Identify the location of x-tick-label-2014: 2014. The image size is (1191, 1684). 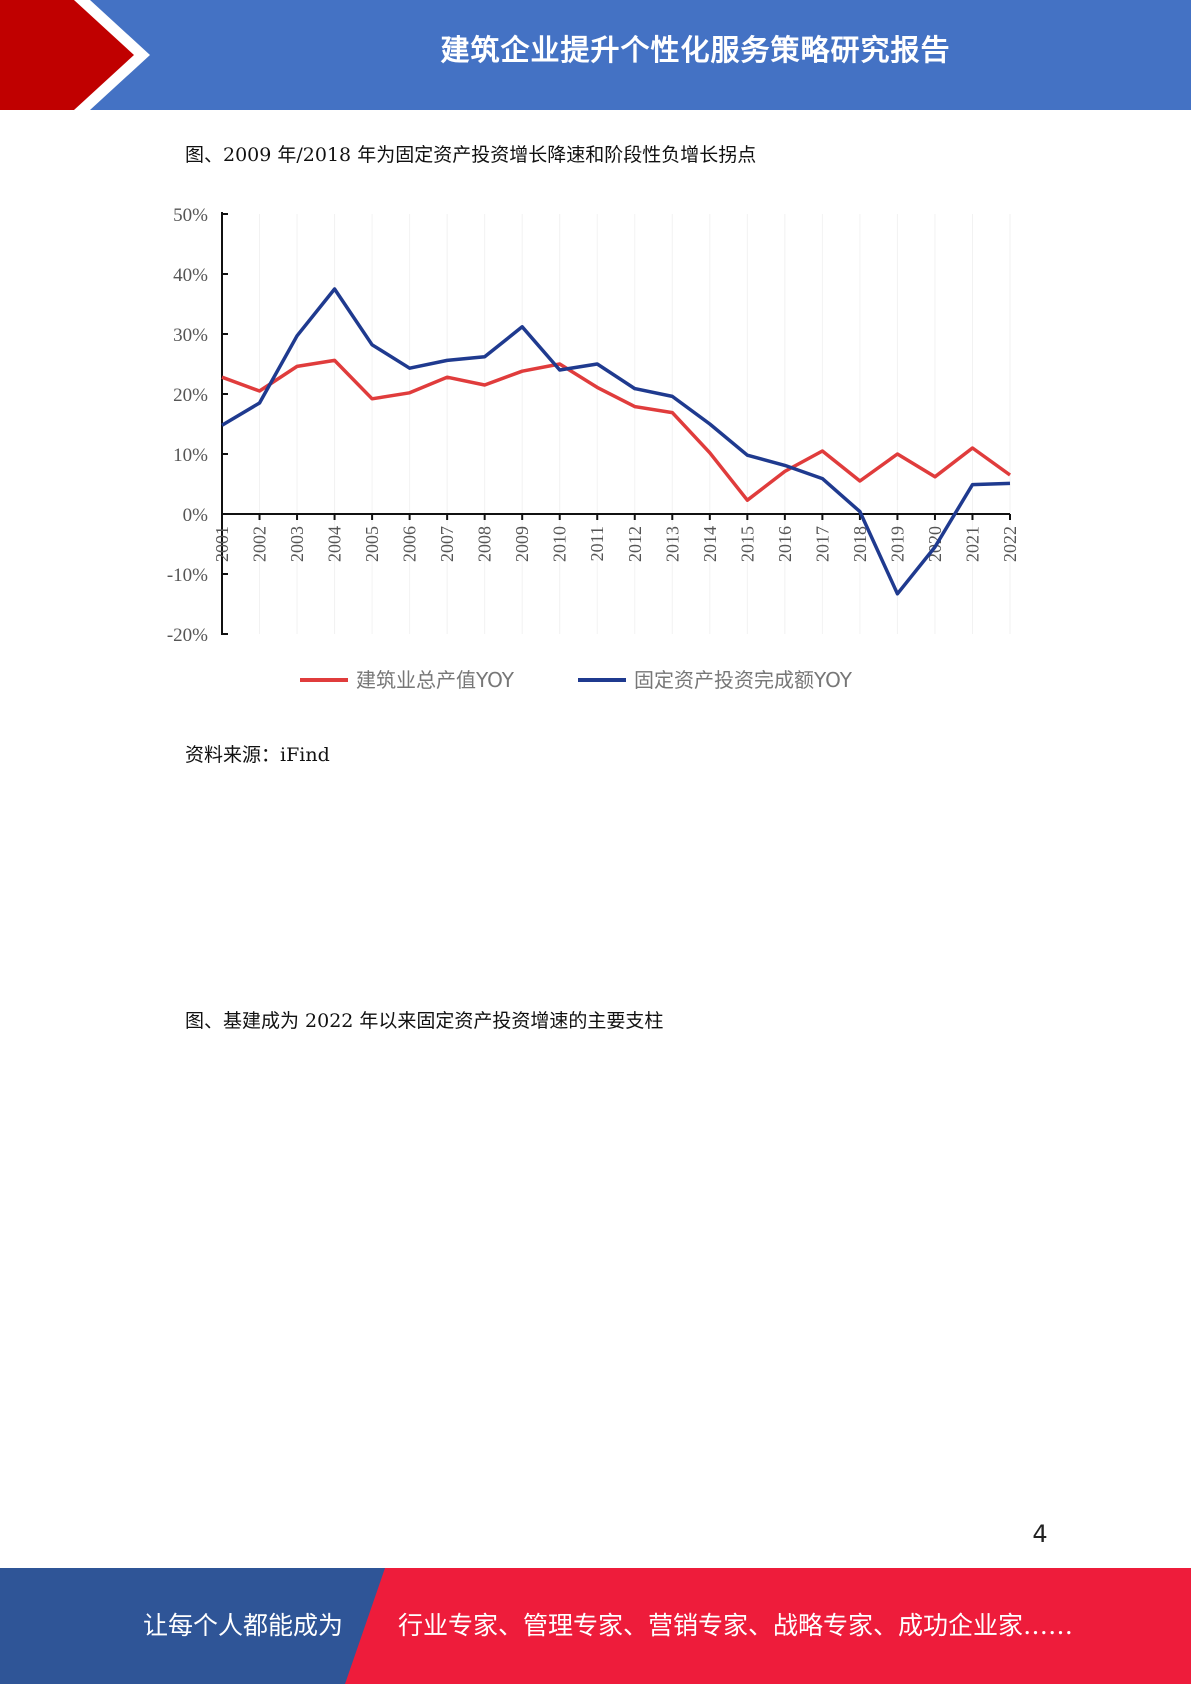
(710, 544).